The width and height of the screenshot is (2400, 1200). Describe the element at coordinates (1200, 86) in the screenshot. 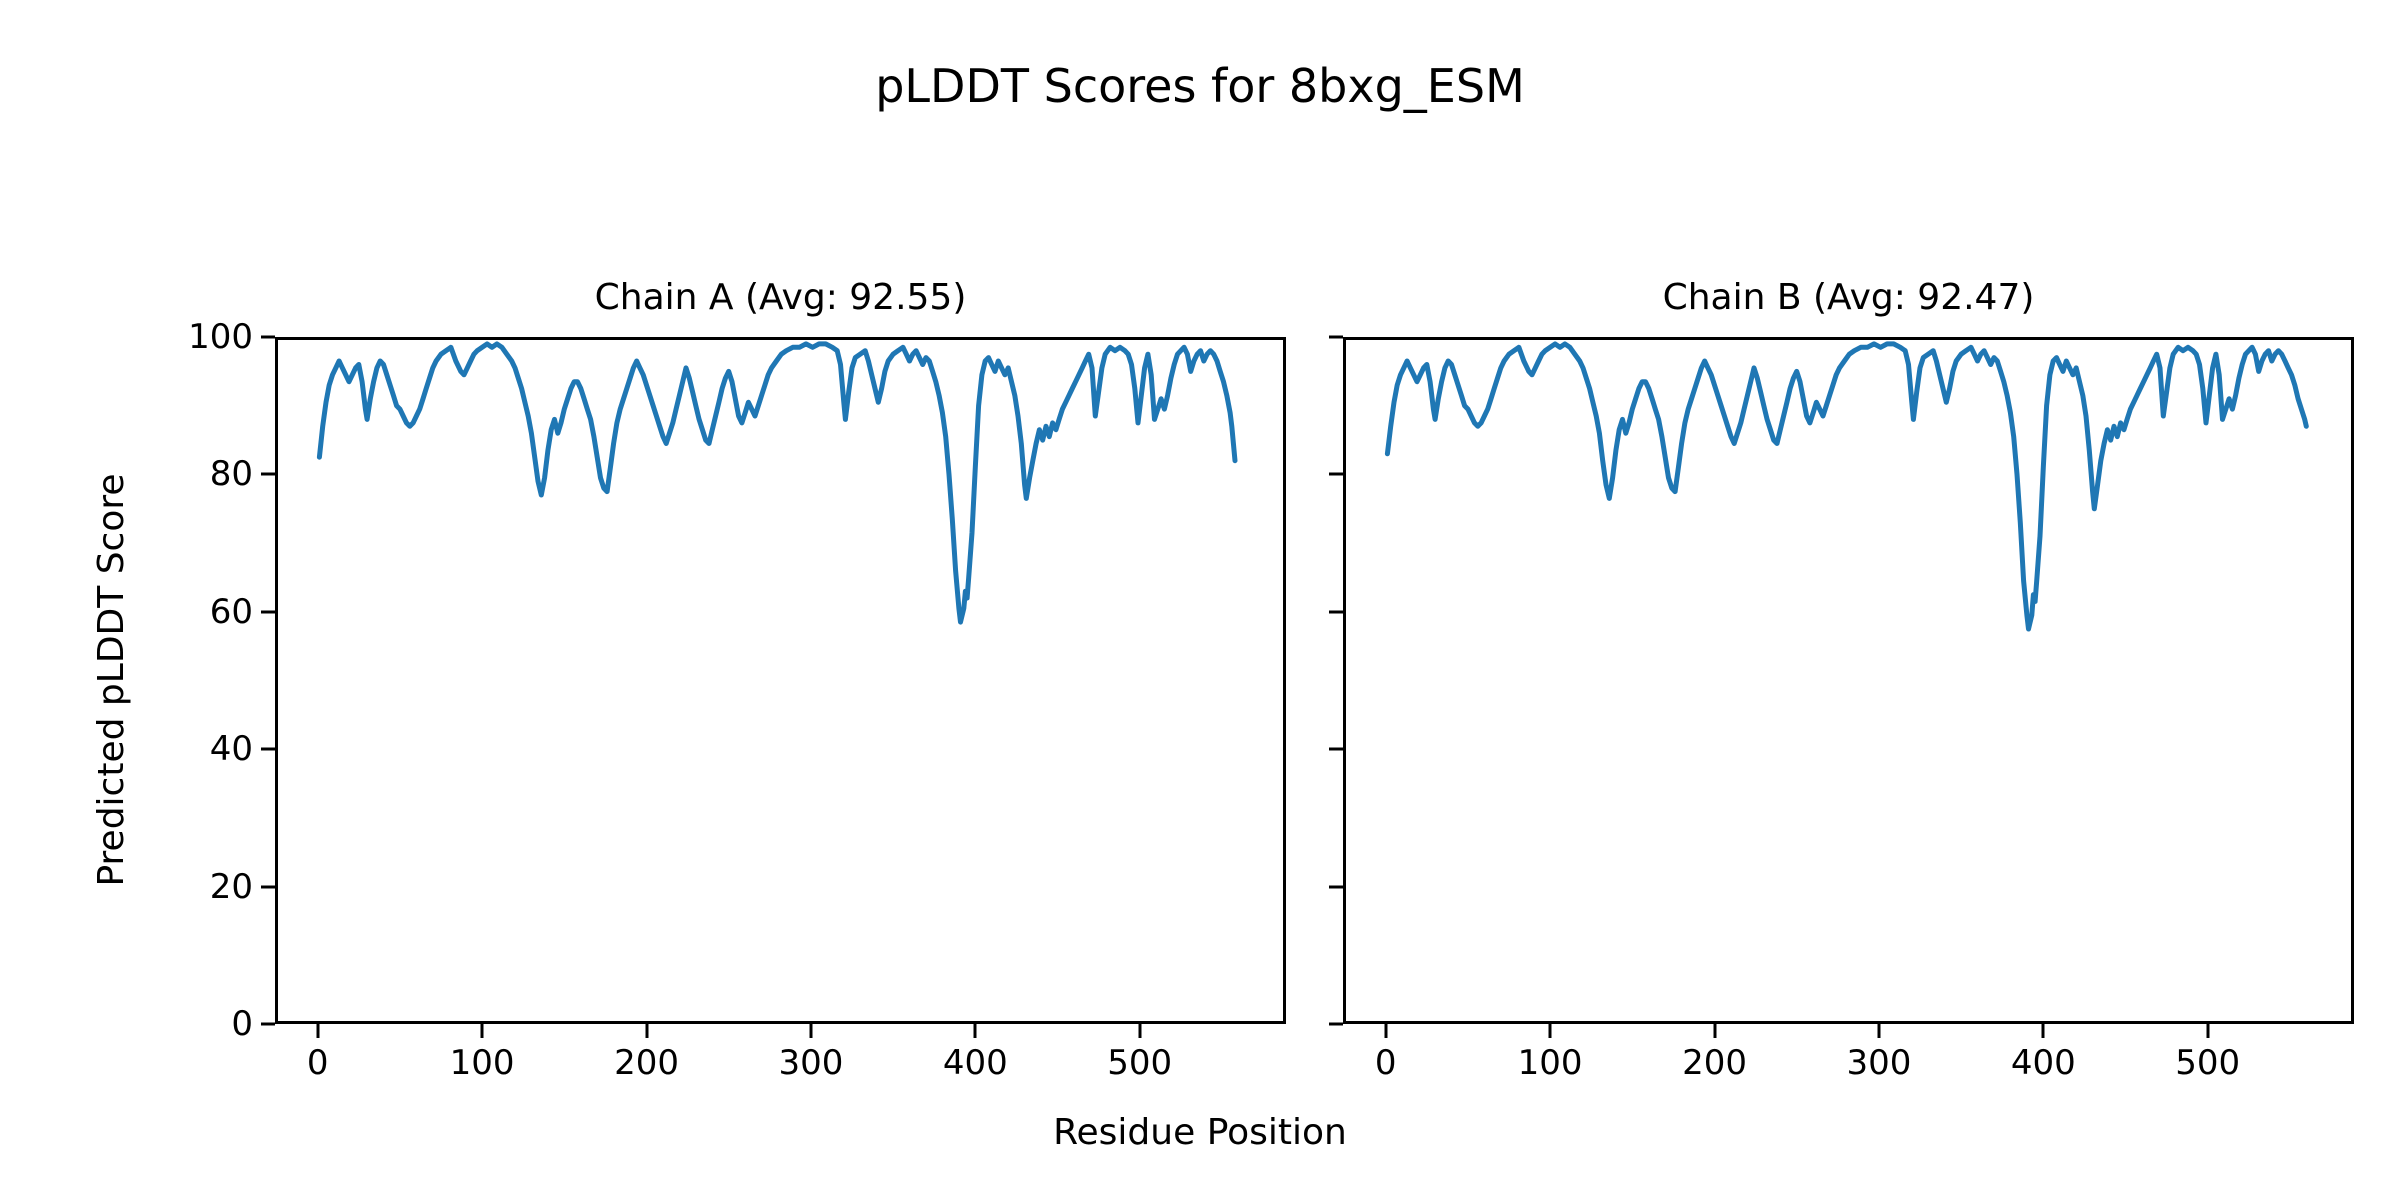

I see `figure-title: pLDDT Scores for 8bxg_ESM` at that location.